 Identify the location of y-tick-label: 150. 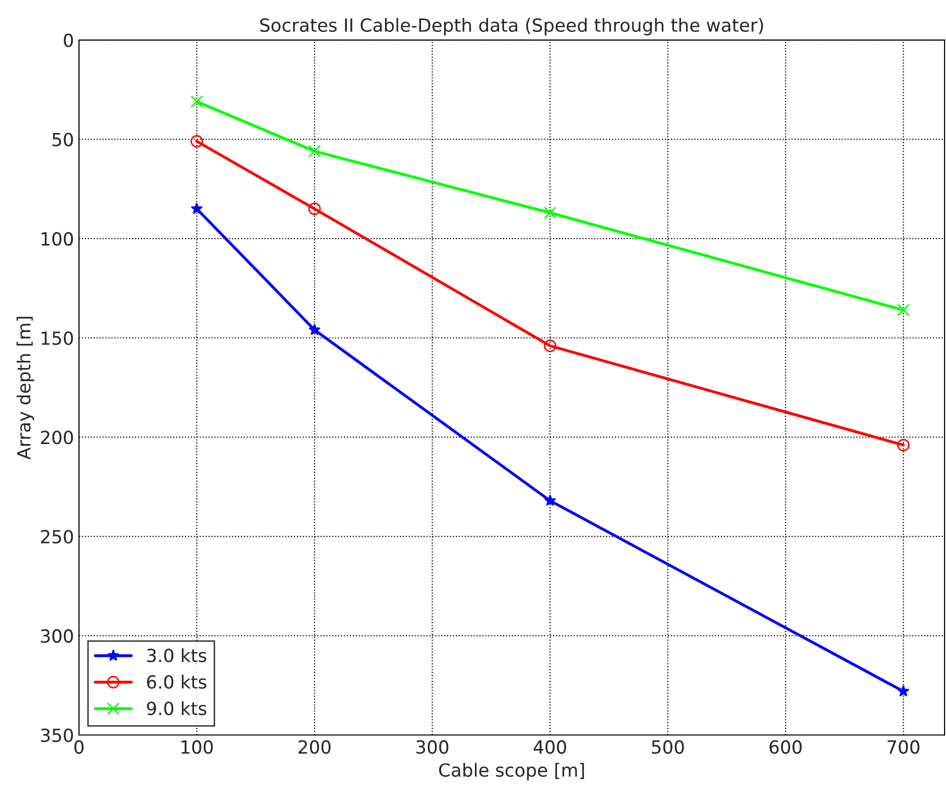
(57, 338).